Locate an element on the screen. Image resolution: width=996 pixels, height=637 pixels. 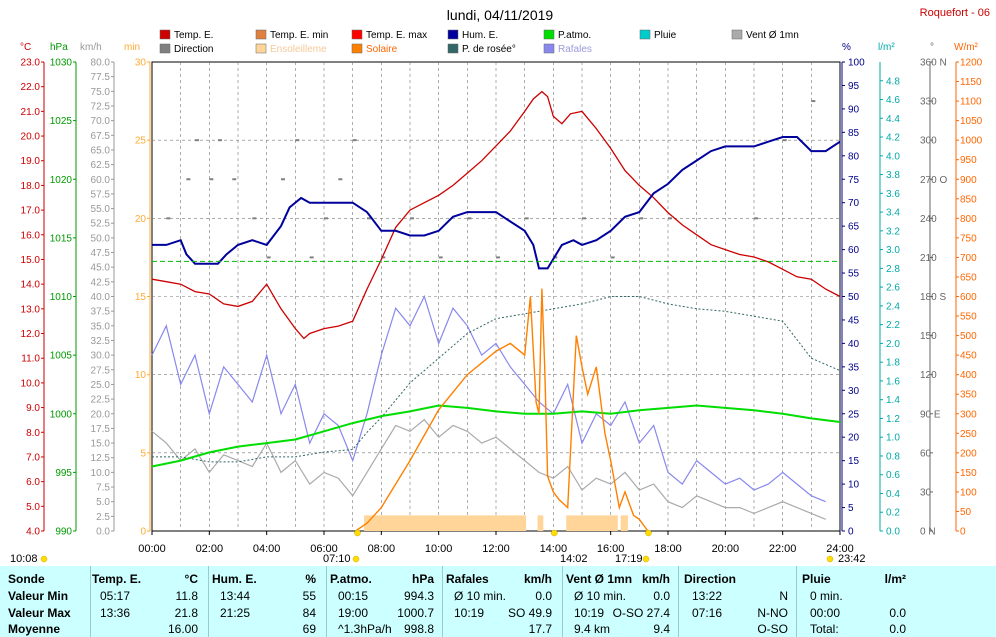
pct-axis-tick-label: 95 is located at coordinates (854, 86).